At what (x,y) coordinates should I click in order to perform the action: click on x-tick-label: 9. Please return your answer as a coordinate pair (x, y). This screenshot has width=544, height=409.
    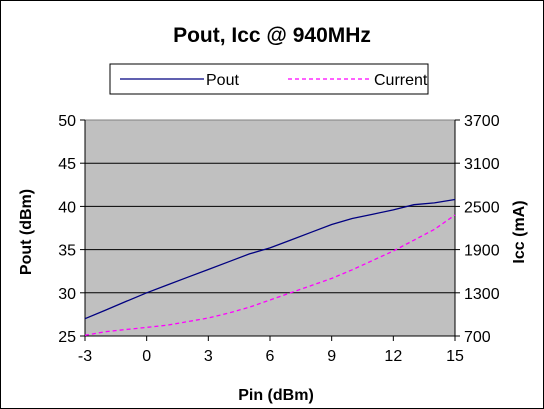
    Looking at the image, I should click on (331, 356).